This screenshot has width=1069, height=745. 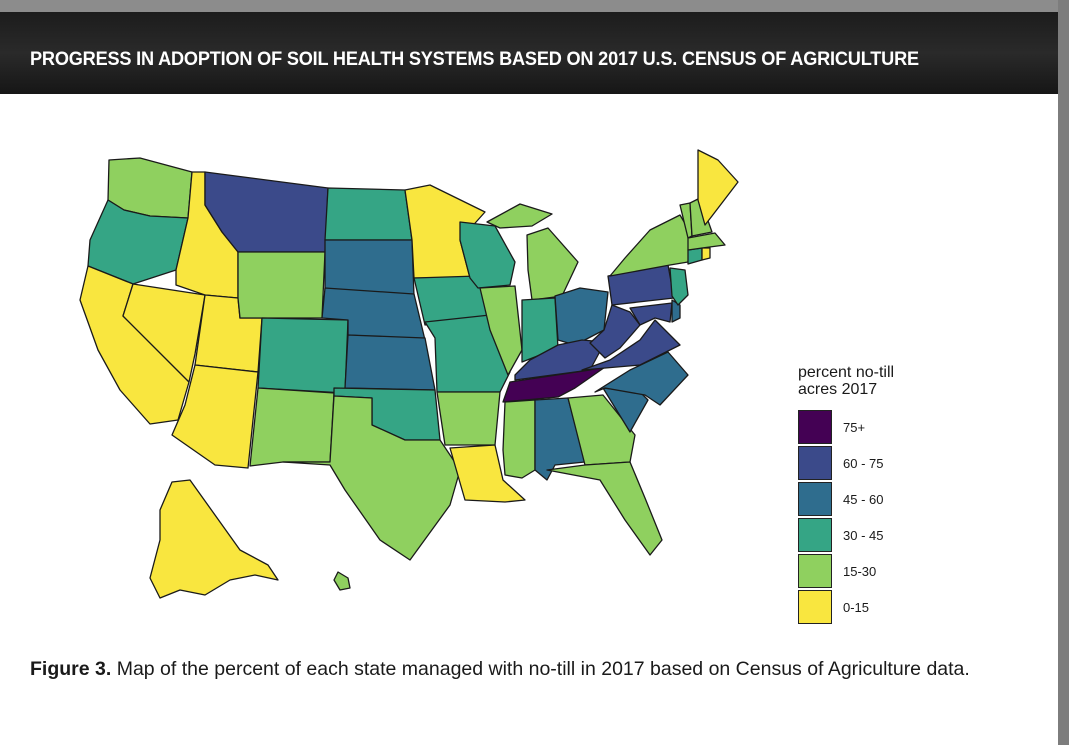 What do you see at coordinates (856, 607) in the screenshot?
I see `legend-label: 0-15` at bounding box center [856, 607].